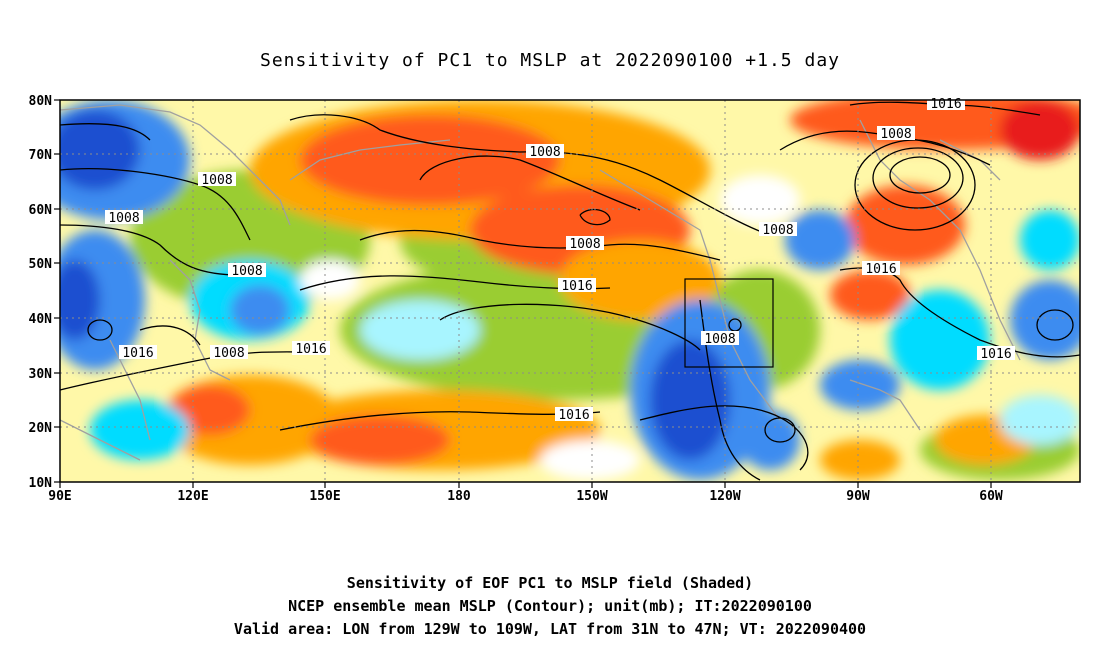 The height and width of the screenshot is (650, 1100). What do you see at coordinates (59, 496) in the screenshot?
I see `x-tick-label: 90E` at bounding box center [59, 496].